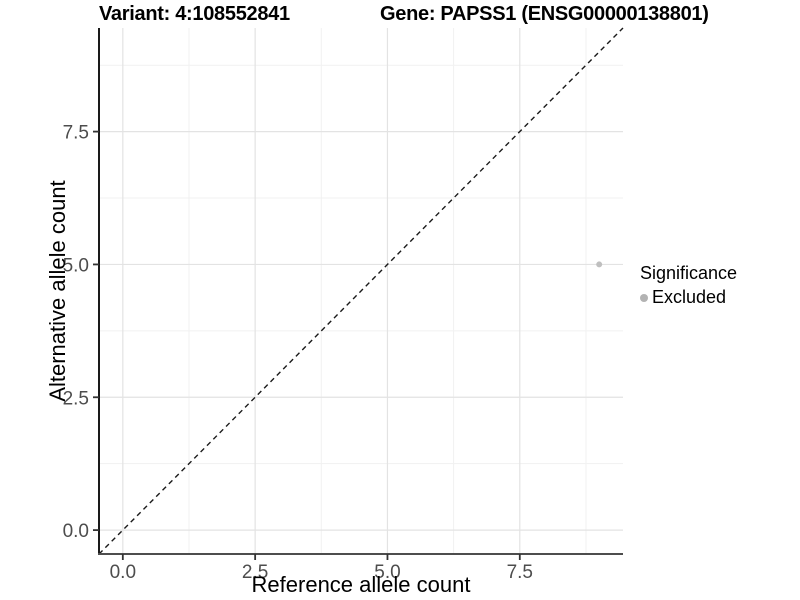 The width and height of the screenshot is (800, 600). I want to click on y-tick-label: 2.5, so click(76, 398).